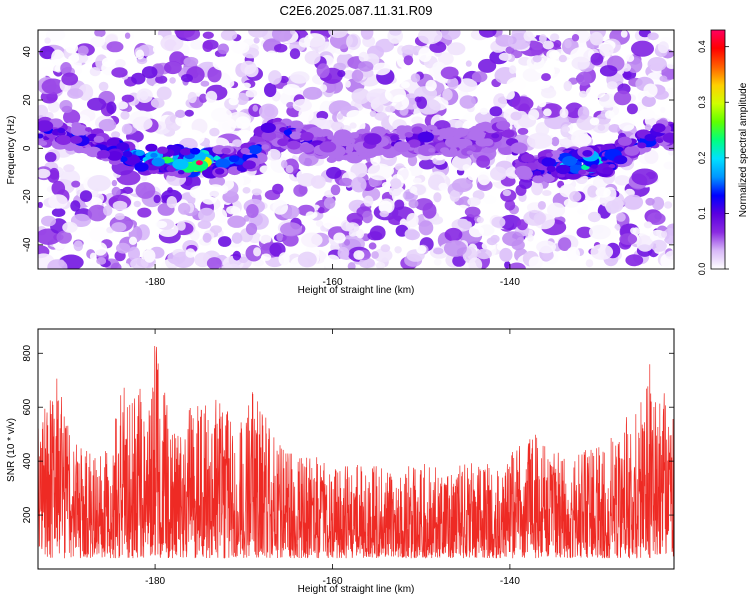  What do you see at coordinates (510, 282) in the screenshot?
I see `x-tick-label: -140` at bounding box center [510, 282].